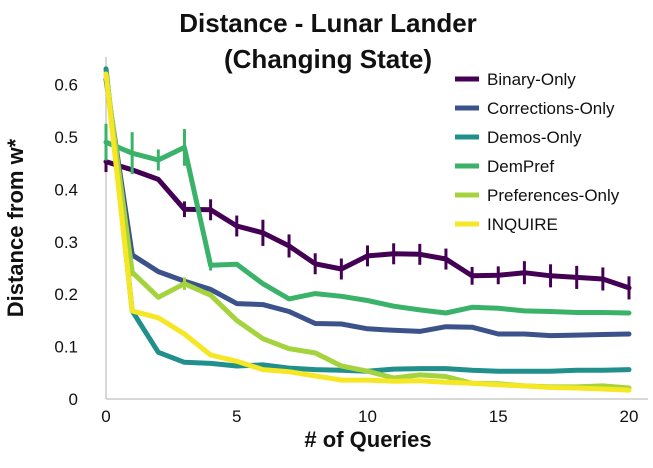 The height and width of the screenshot is (468, 653). I want to click on legend-label: Preferences-Only, so click(553, 195).